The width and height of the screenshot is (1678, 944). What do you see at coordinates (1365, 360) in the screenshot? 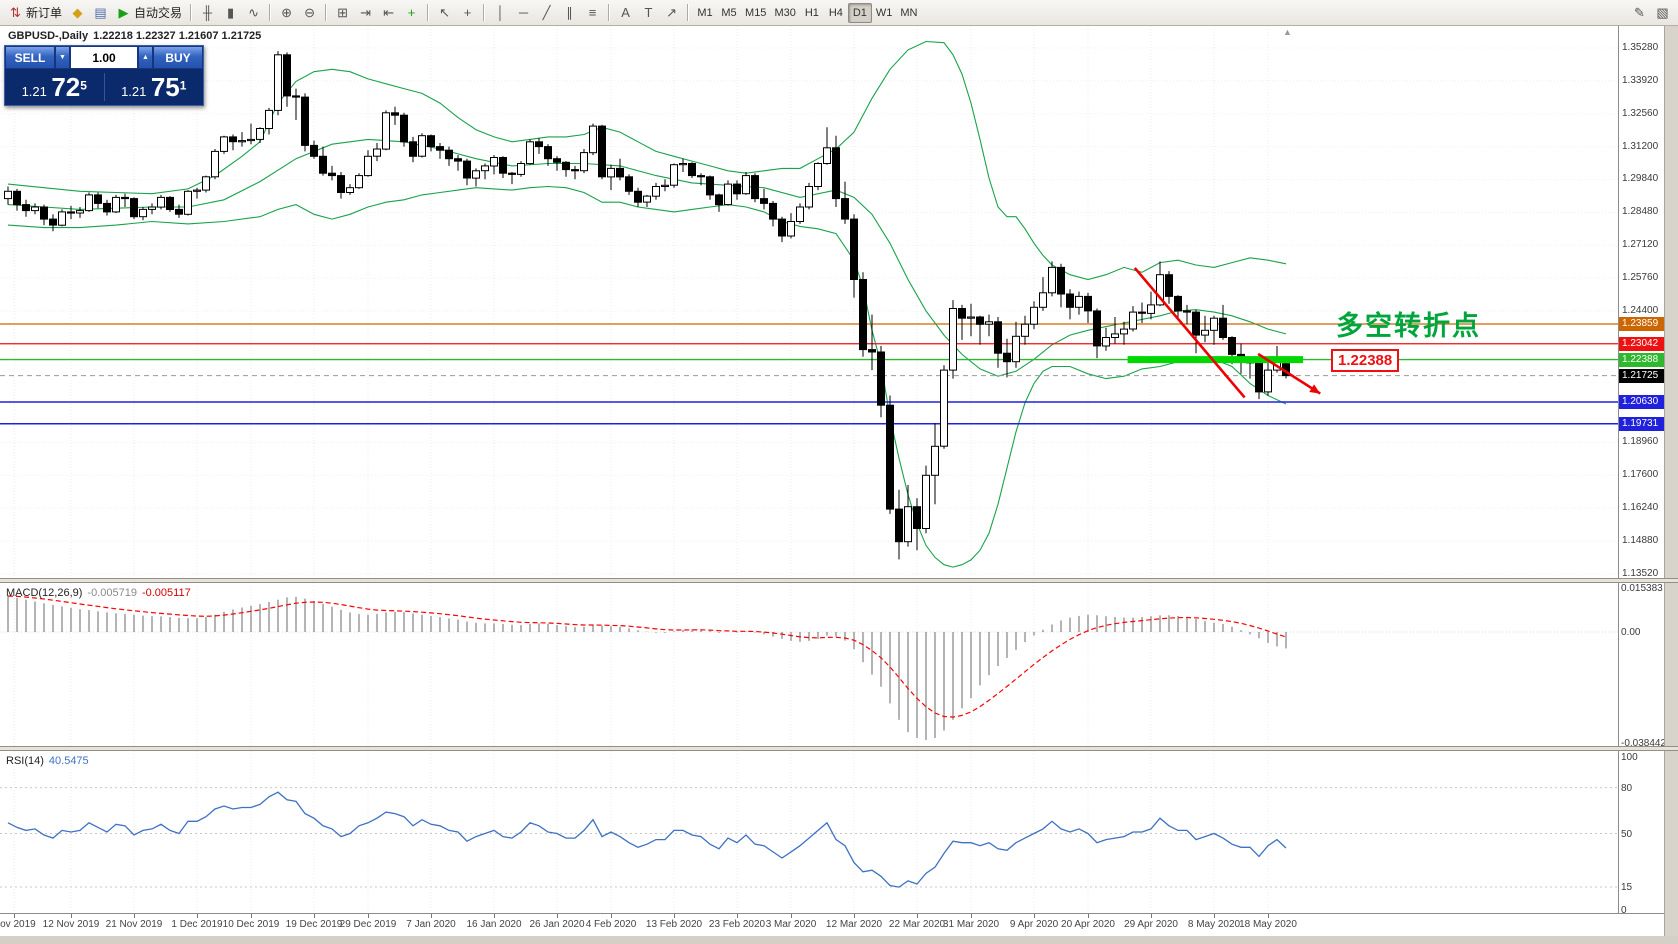
I see `price-callout-annotation: 1.22388` at bounding box center [1365, 360].